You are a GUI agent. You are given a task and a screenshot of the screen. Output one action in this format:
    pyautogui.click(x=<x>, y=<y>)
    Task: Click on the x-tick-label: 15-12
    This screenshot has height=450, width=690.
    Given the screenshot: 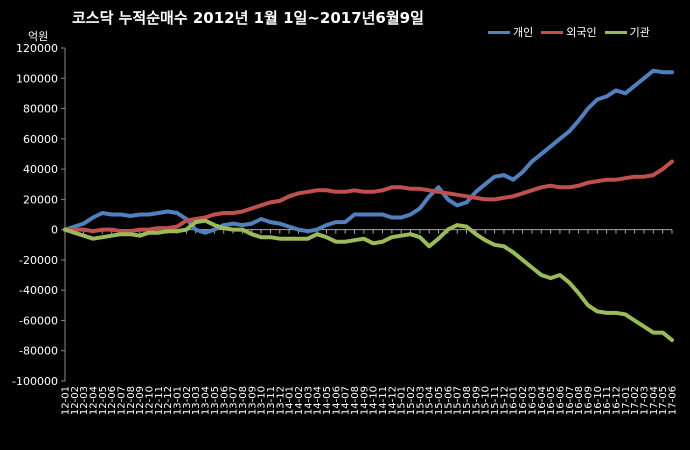 What is the action you would take?
    pyautogui.click(x=504, y=400)
    